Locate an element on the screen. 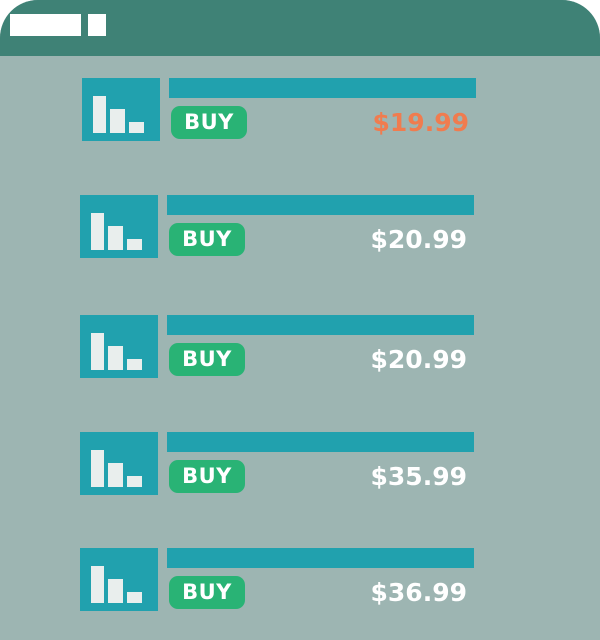  product-row: BUY $19.99 is located at coordinates (341, 123).